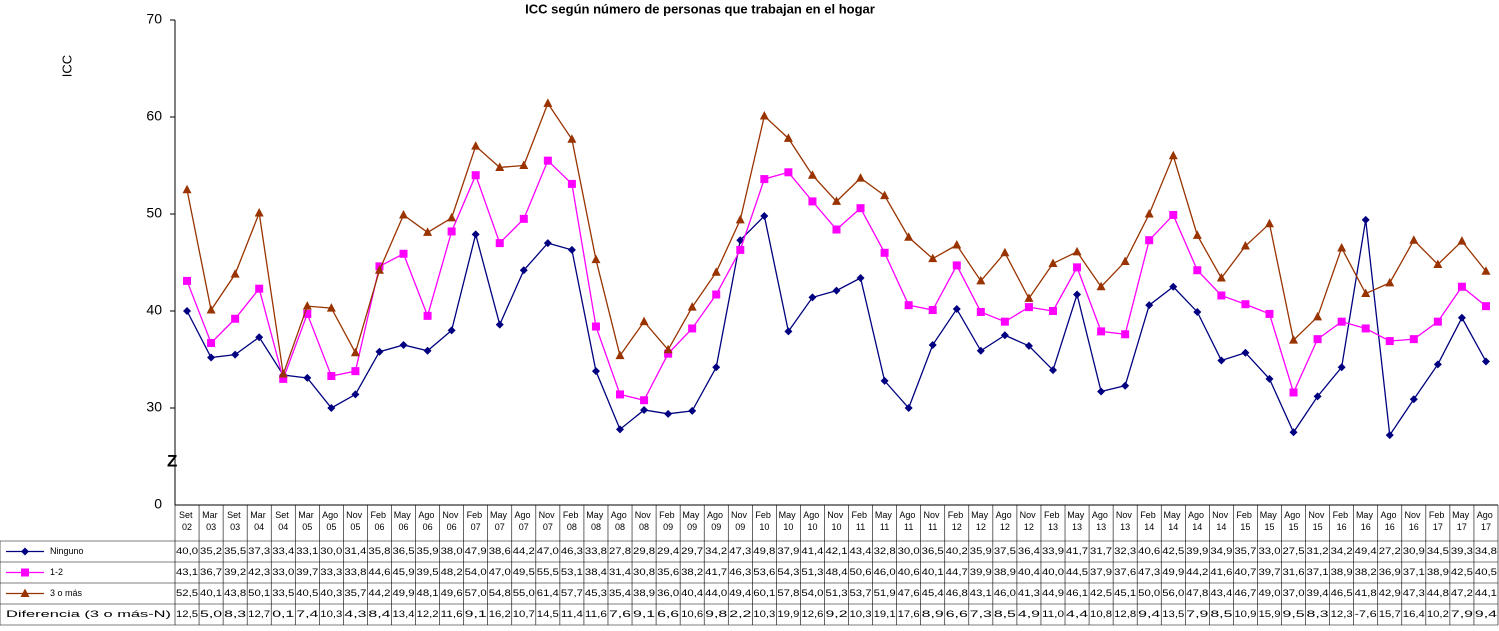 This screenshot has width=1499, height=631. What do you see at coordinates (1125, 551) in the screenshot?
I see `table-cell: 32,3` at bounding box center [1125, 551].